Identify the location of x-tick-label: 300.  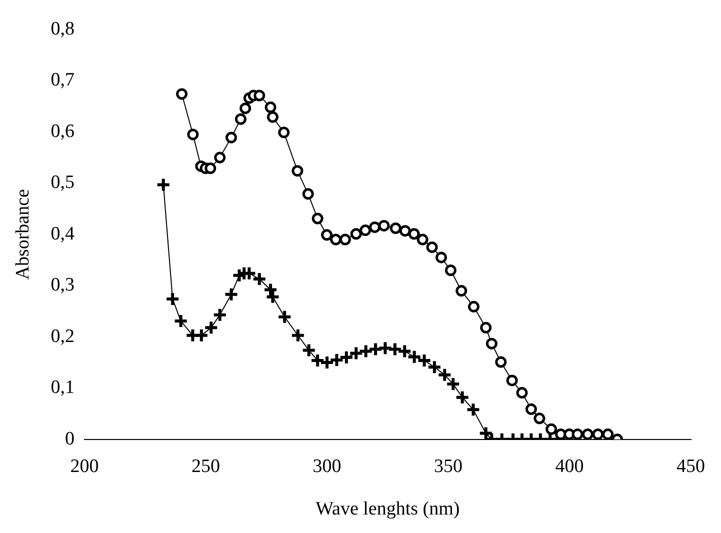
(327, 466).